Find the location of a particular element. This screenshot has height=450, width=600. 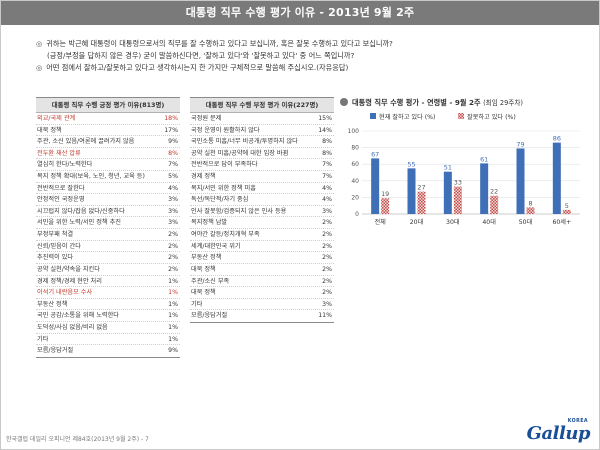

positive-row-value: 5% is located at coordinates (173, 177).